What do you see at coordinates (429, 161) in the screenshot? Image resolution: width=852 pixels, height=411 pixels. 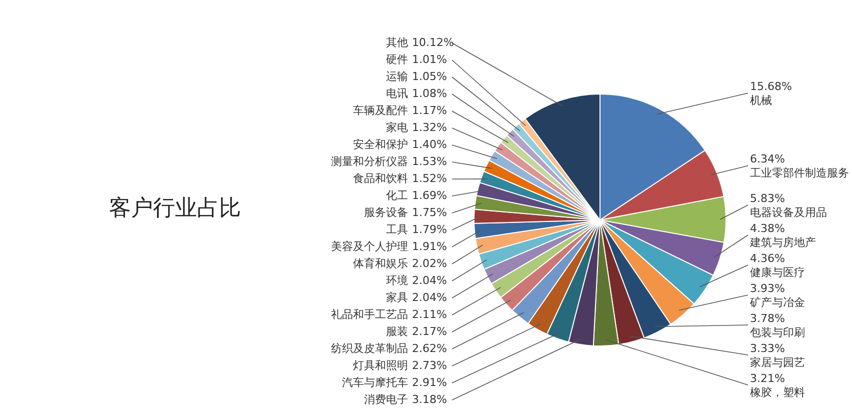 I see `data-label: 1.53%` at bounding box center [429, 161].